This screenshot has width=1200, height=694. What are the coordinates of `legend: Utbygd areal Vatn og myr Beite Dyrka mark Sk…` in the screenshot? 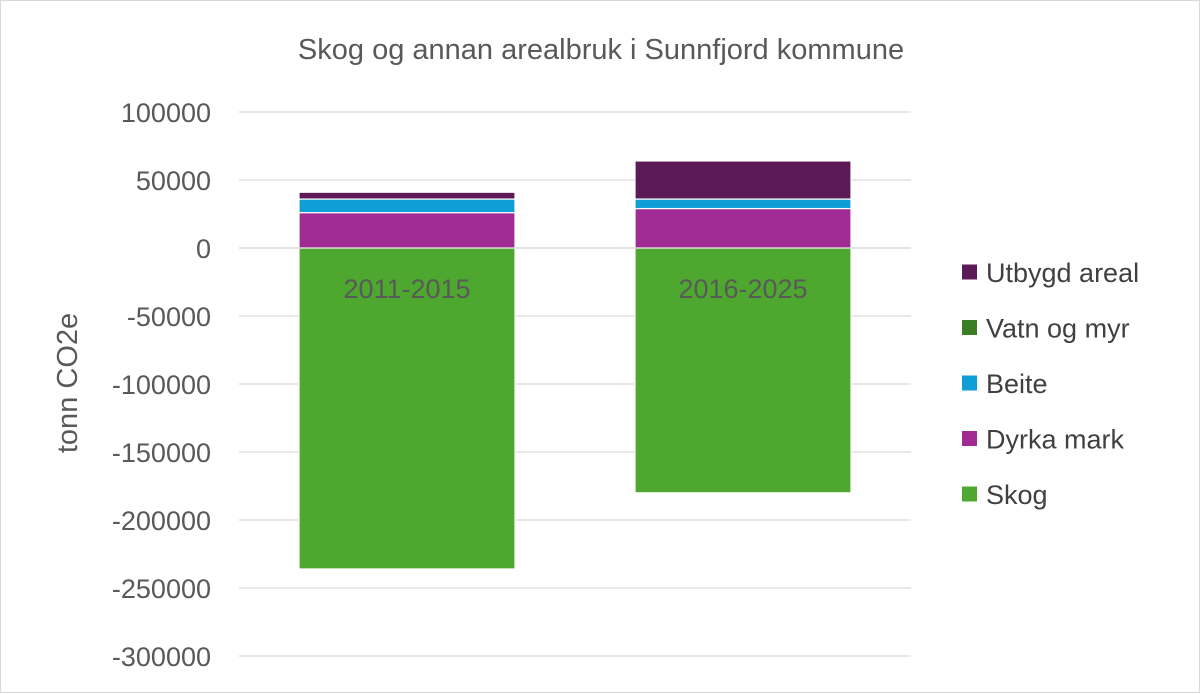 It's located at (1050, 384).